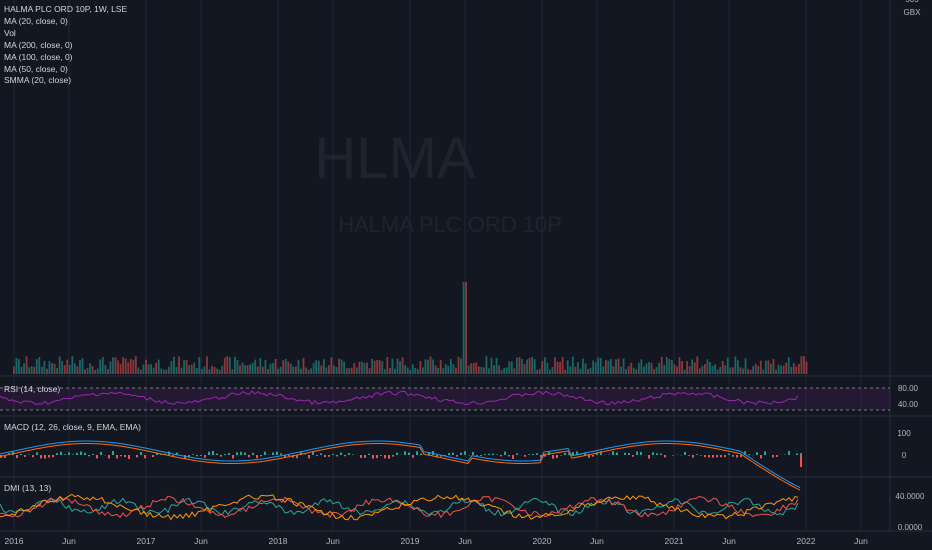  I want to click on rsi-pane: 80.00 40.00, so click(459, 397).